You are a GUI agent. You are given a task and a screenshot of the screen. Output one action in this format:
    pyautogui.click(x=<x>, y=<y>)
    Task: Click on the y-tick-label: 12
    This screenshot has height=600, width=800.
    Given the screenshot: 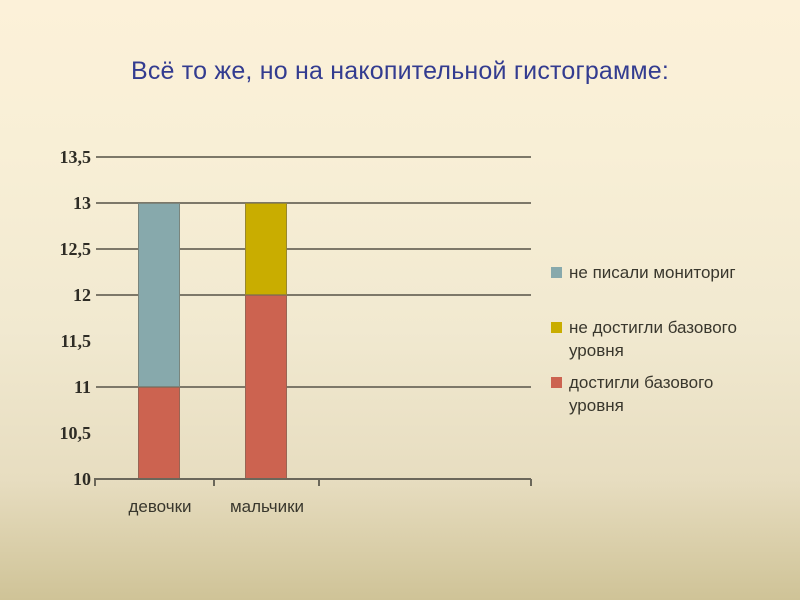 What is the action you would take?
    pyautogui.click(x=82, y=294)
    